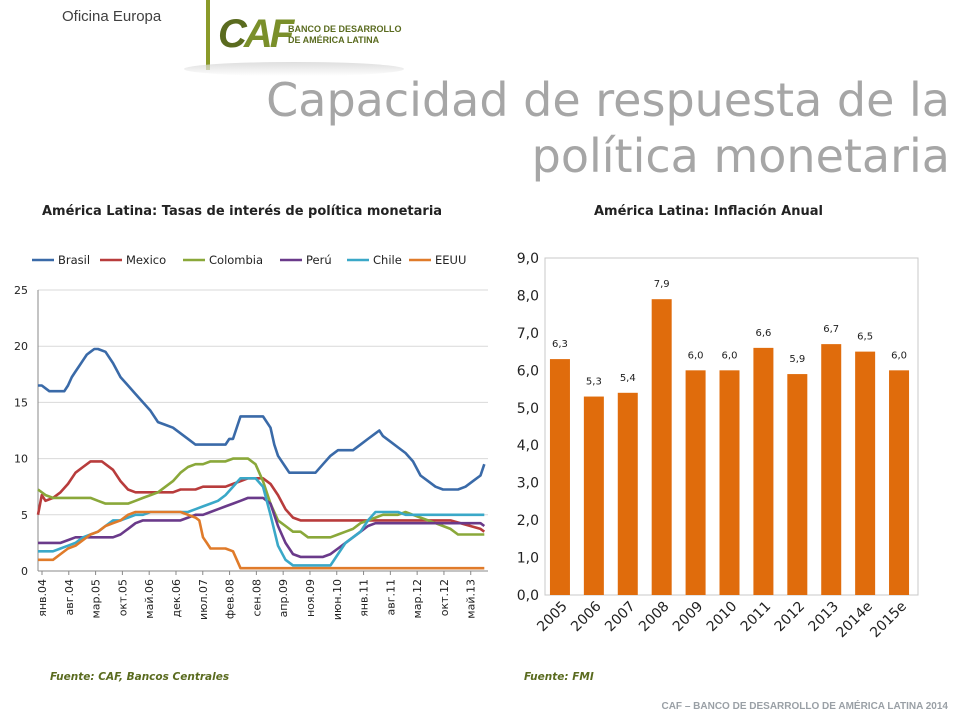  I want to click on bar-2015e, so click(899, 482).